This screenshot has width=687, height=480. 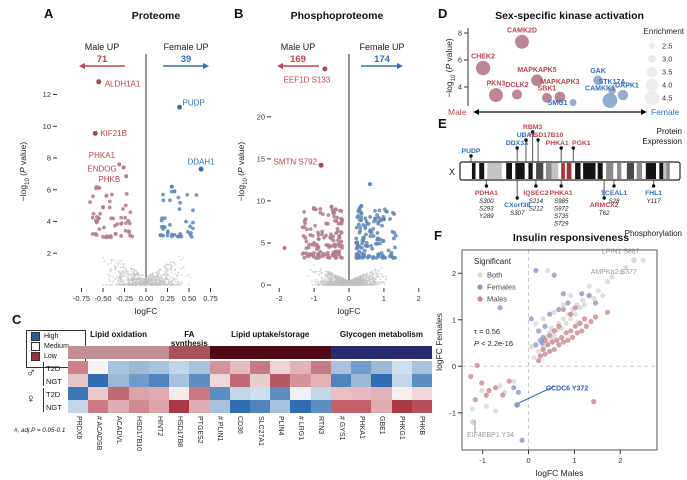 What do you see at coordinates (483, 68) in the screenshot?
I see `kinase-bubble` at bounding box center [483, 68].